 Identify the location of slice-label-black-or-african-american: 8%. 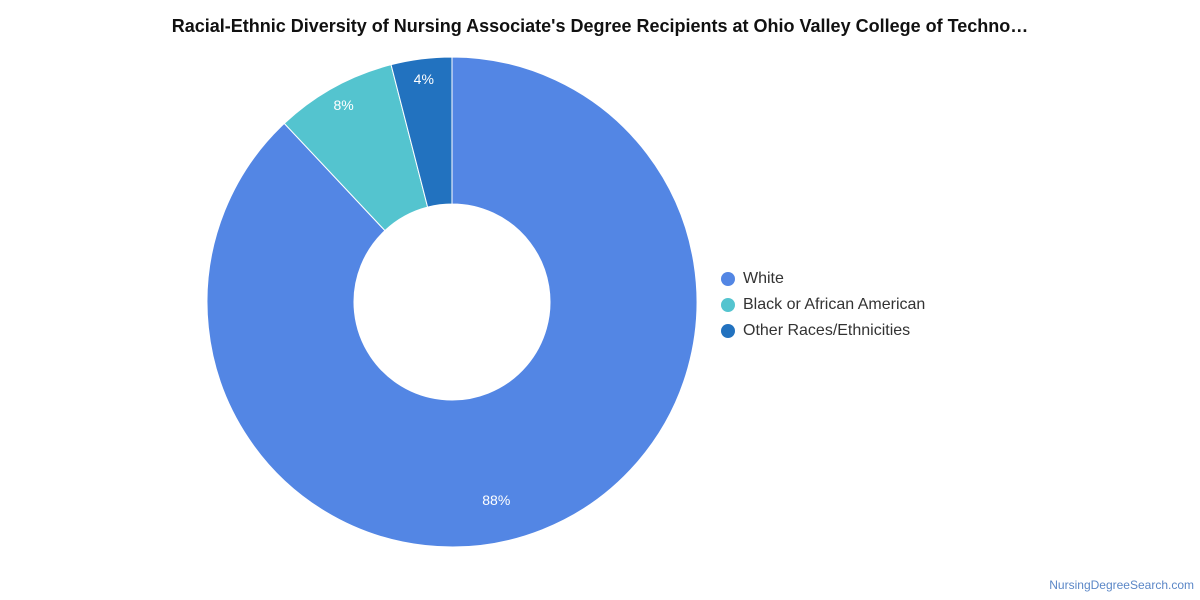
(343, 105).